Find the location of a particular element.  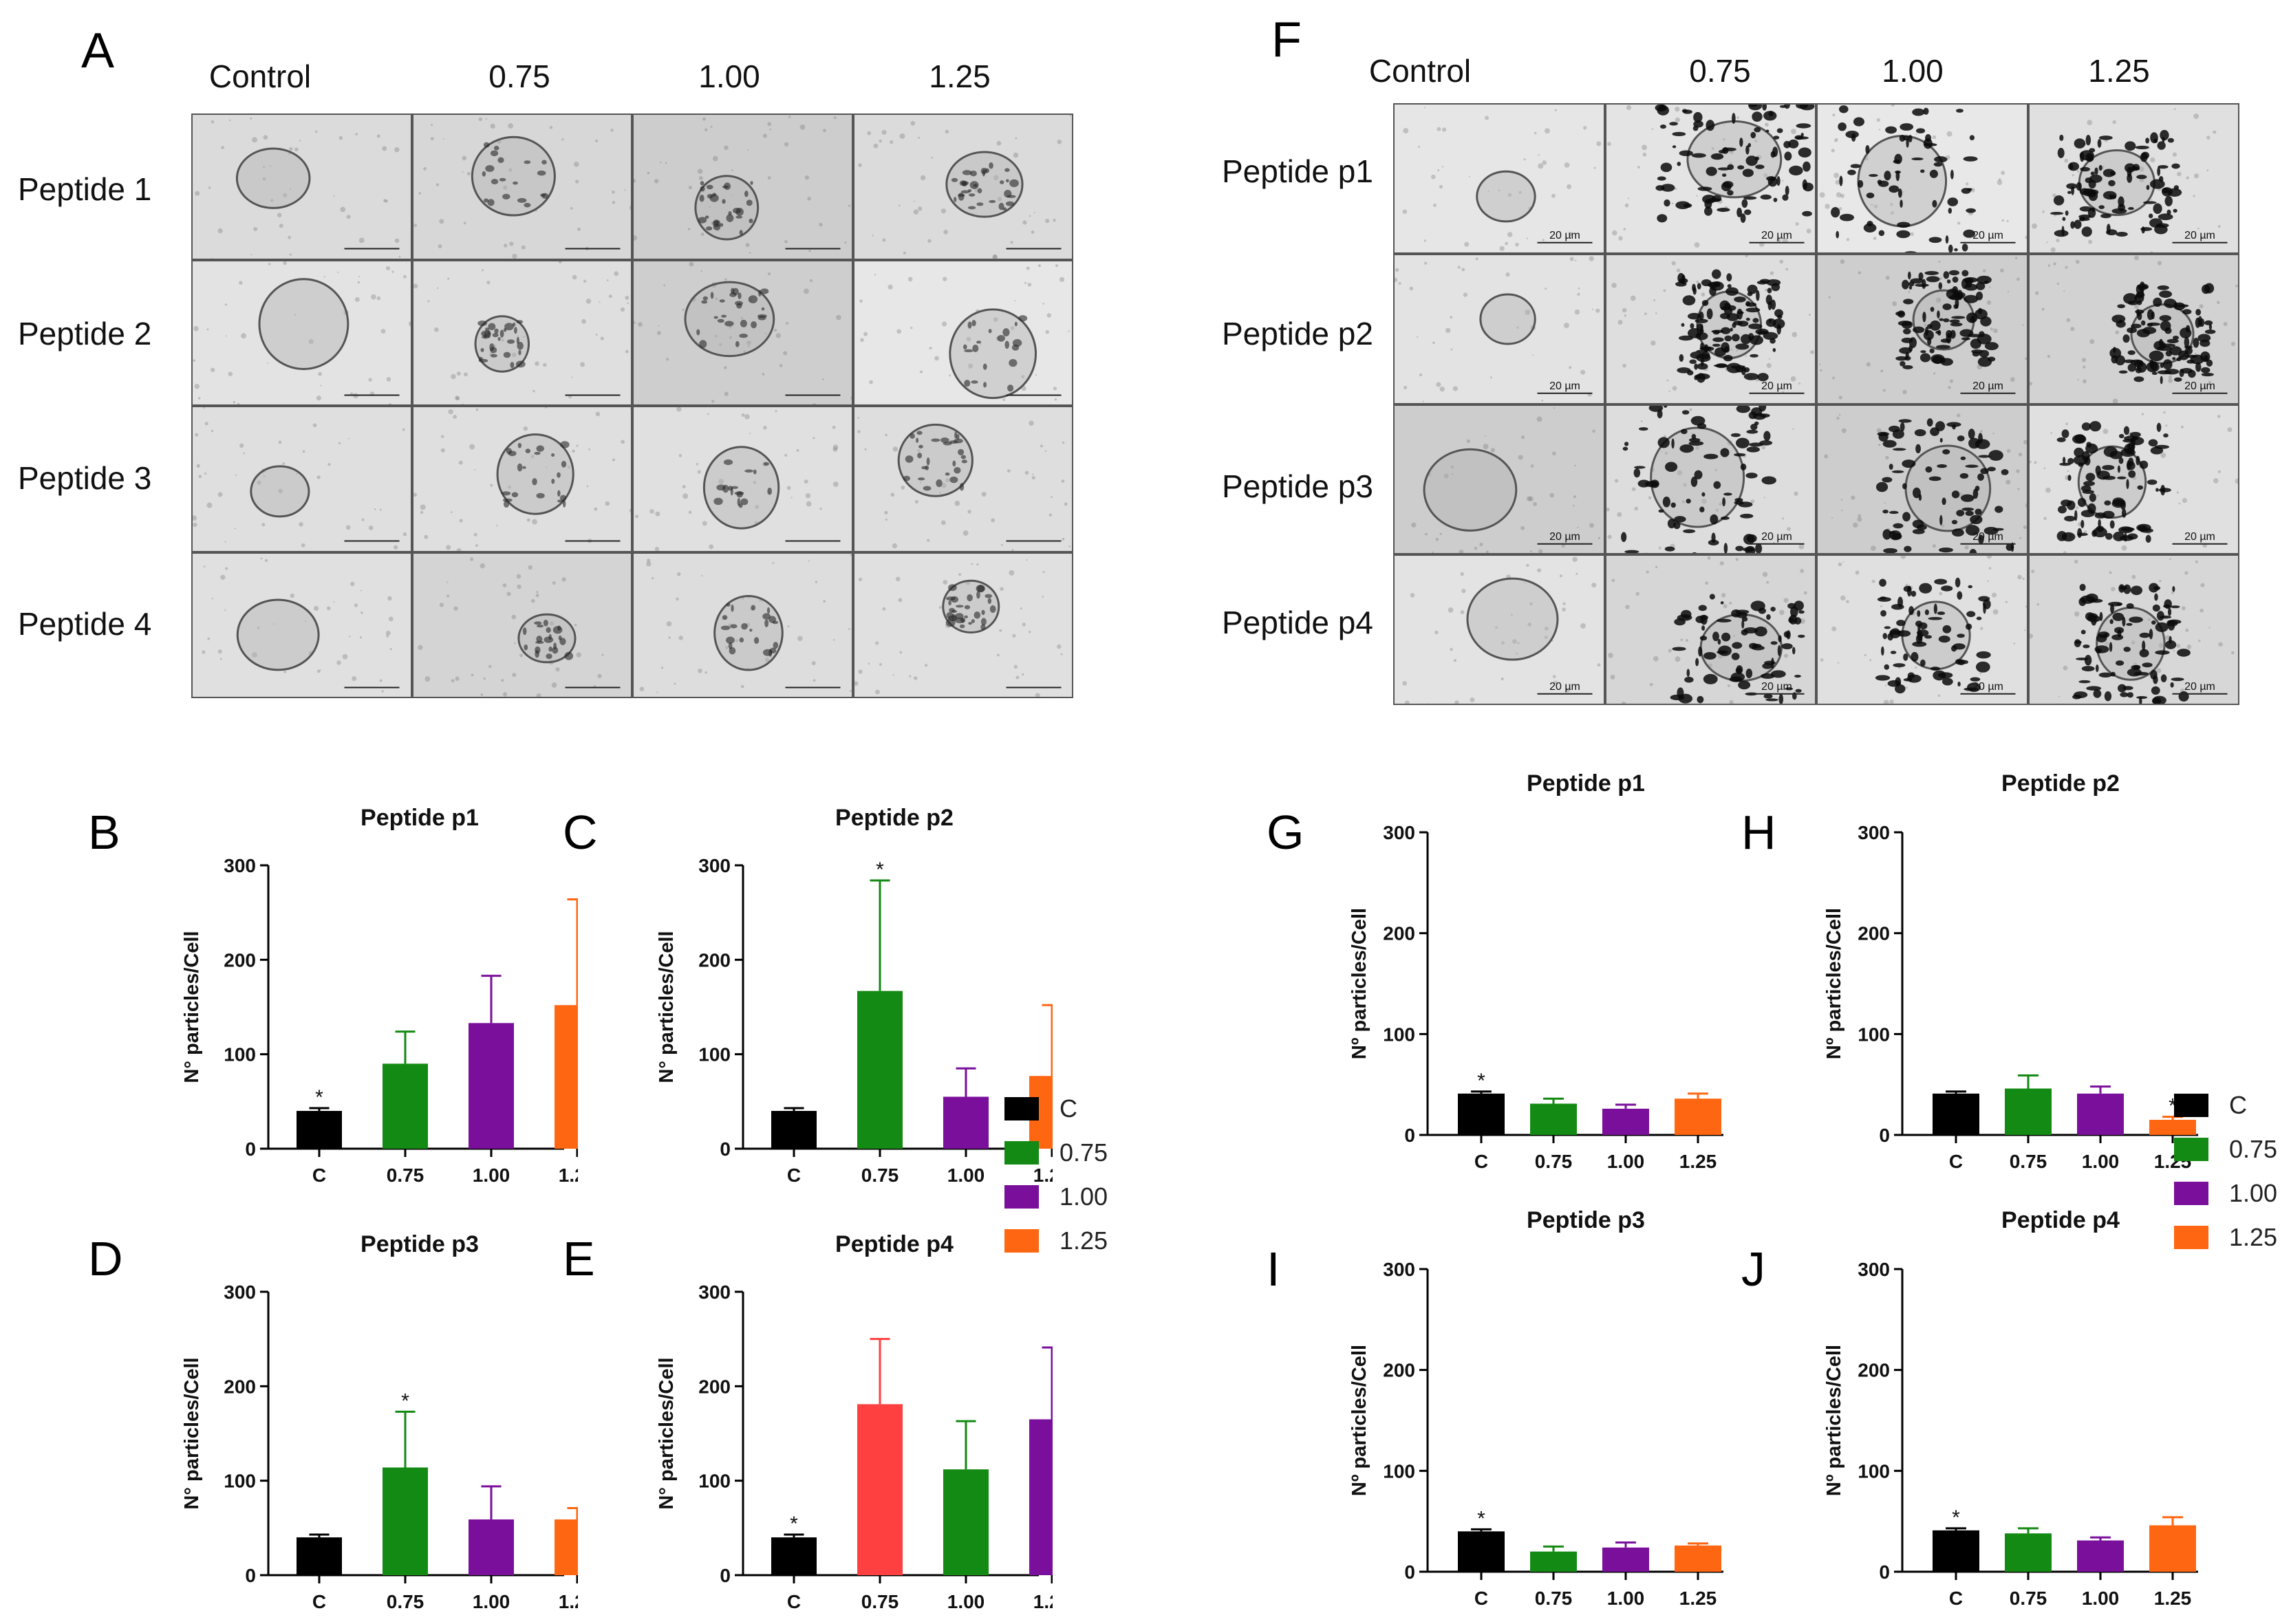

legend-left: C 0.75 1.00 1.25 is located at coordinates (1056, 1175).